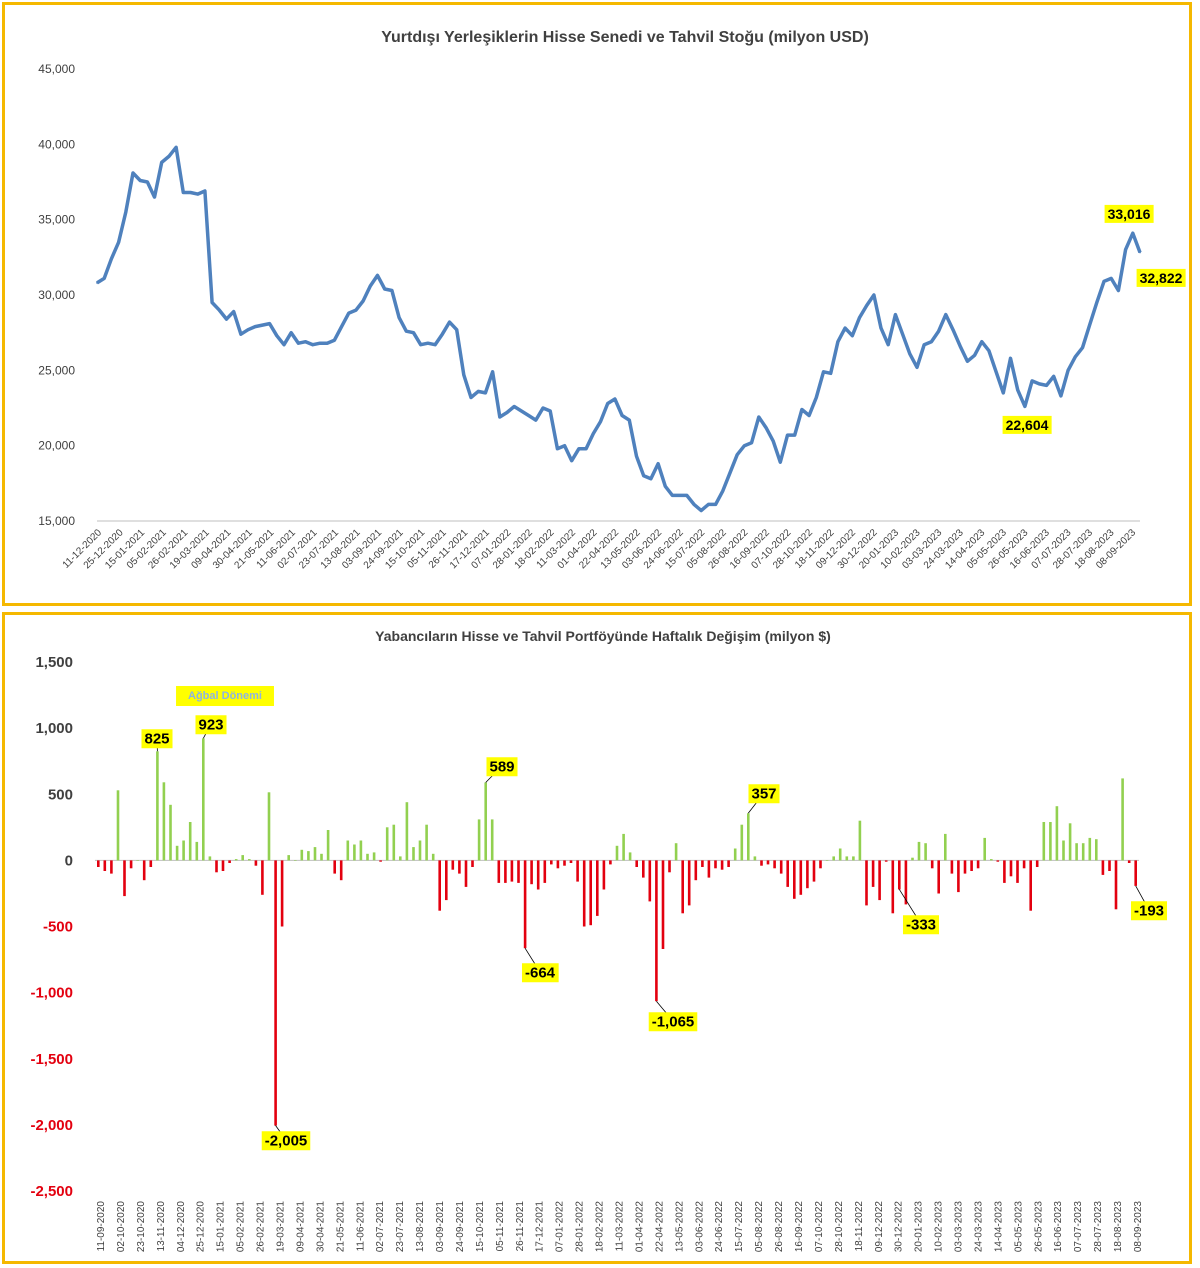  What do you see at coordinates (141, 1227) in the screenshot?
I see `x-tick-label: 23-10-2020` at bounding box center [141, 1227].